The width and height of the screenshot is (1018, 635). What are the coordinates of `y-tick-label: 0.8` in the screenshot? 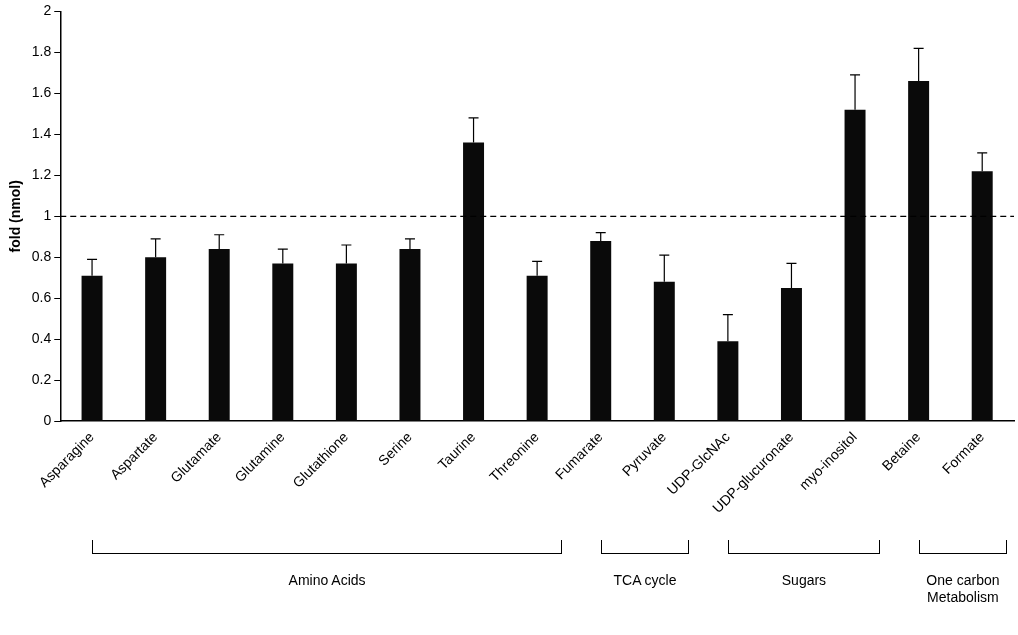 It's located at (41, 256).